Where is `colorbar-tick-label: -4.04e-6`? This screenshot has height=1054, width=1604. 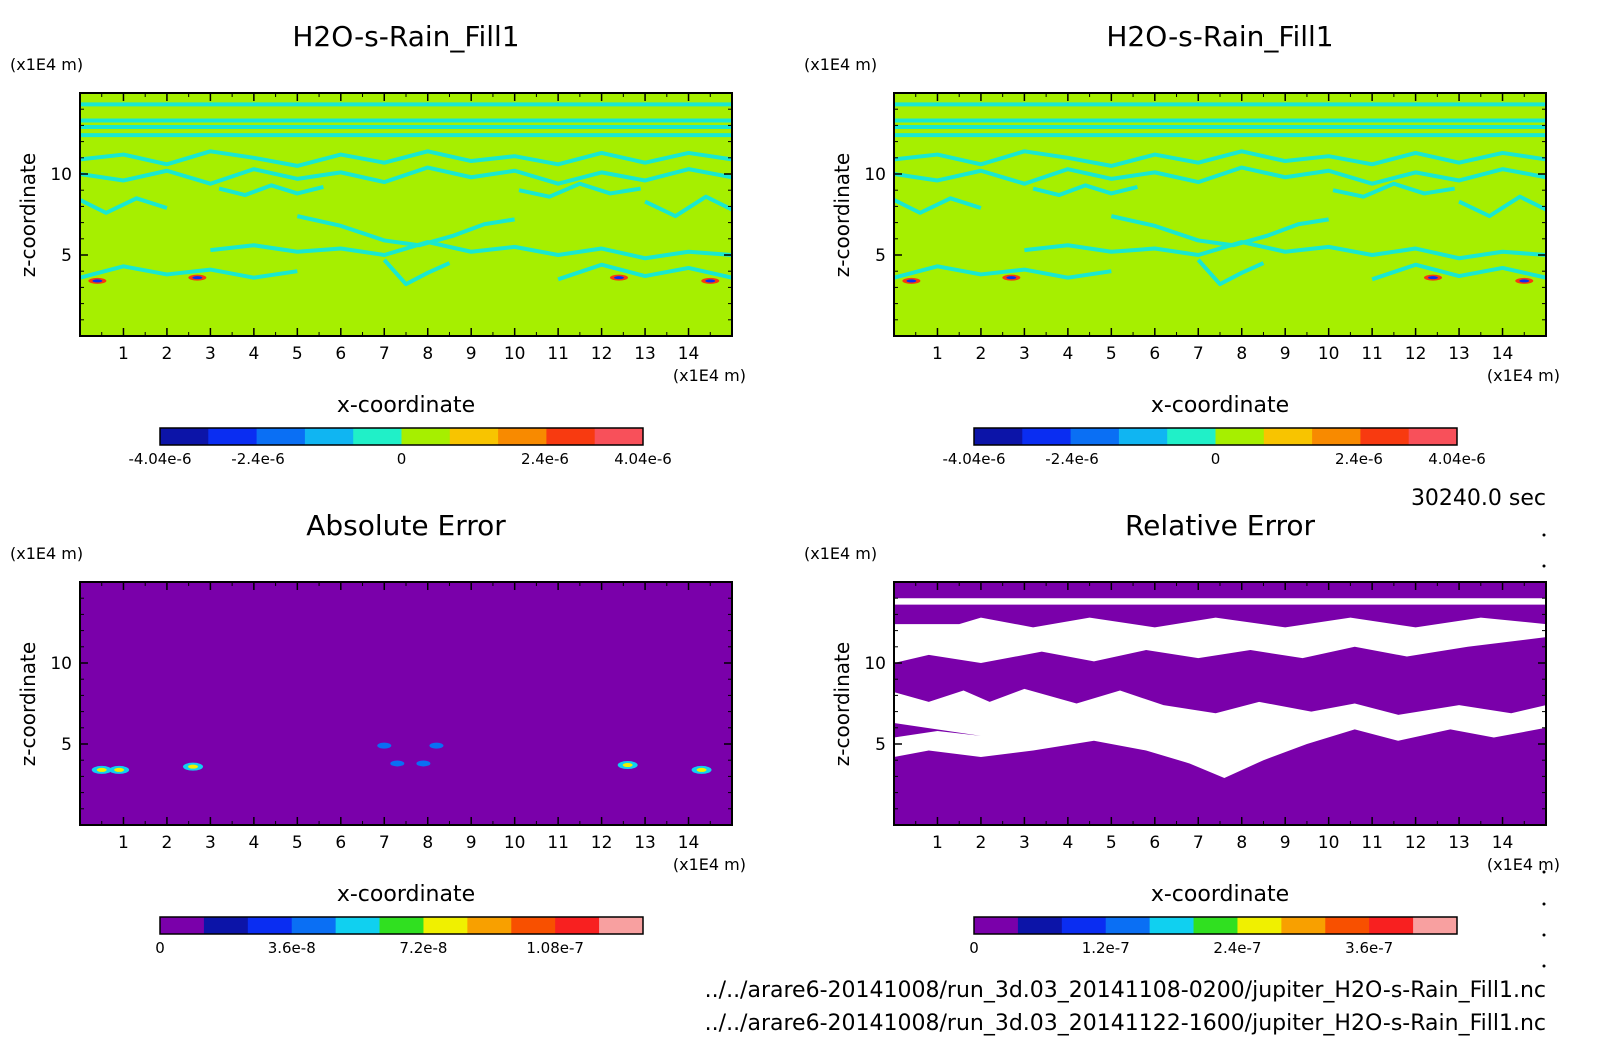 colorbar-tick-label: -4.04e-6 is located at coordinates (160, 459).